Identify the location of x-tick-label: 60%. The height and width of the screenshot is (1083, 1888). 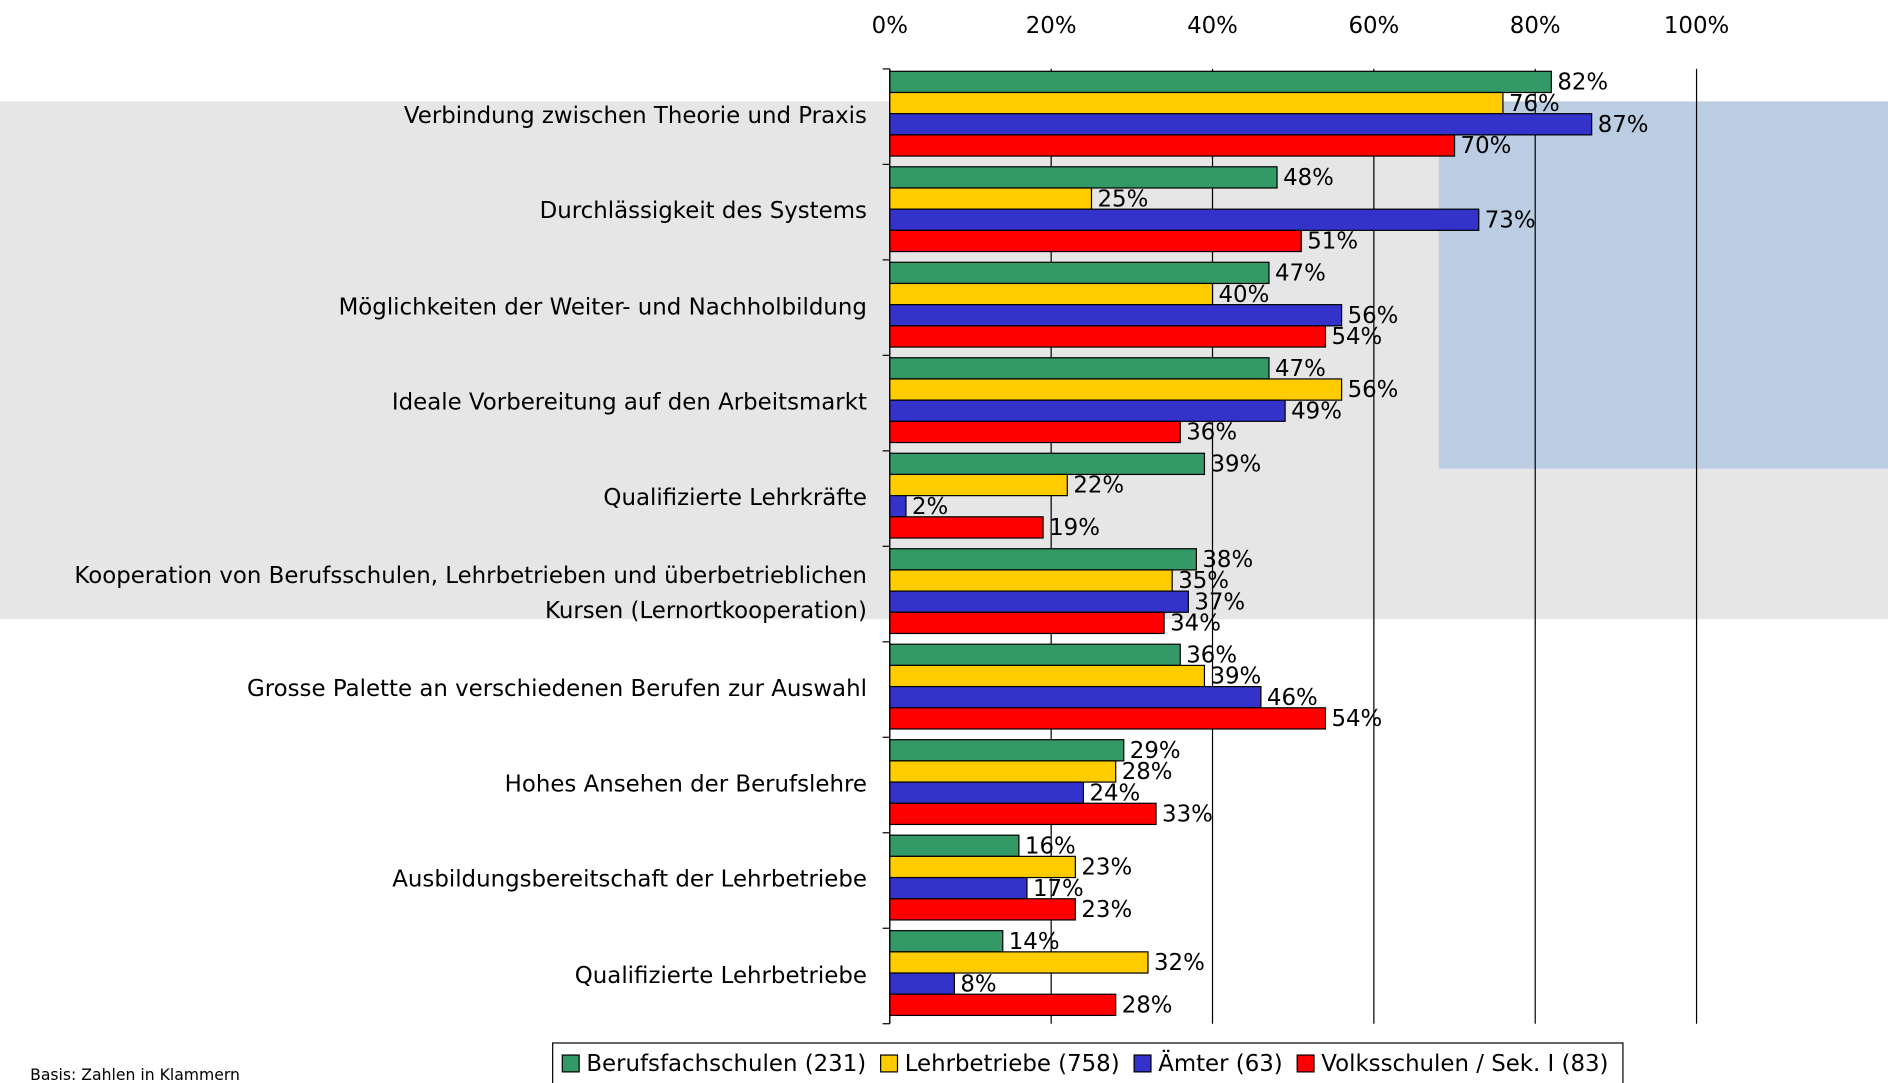
(1373, 26).